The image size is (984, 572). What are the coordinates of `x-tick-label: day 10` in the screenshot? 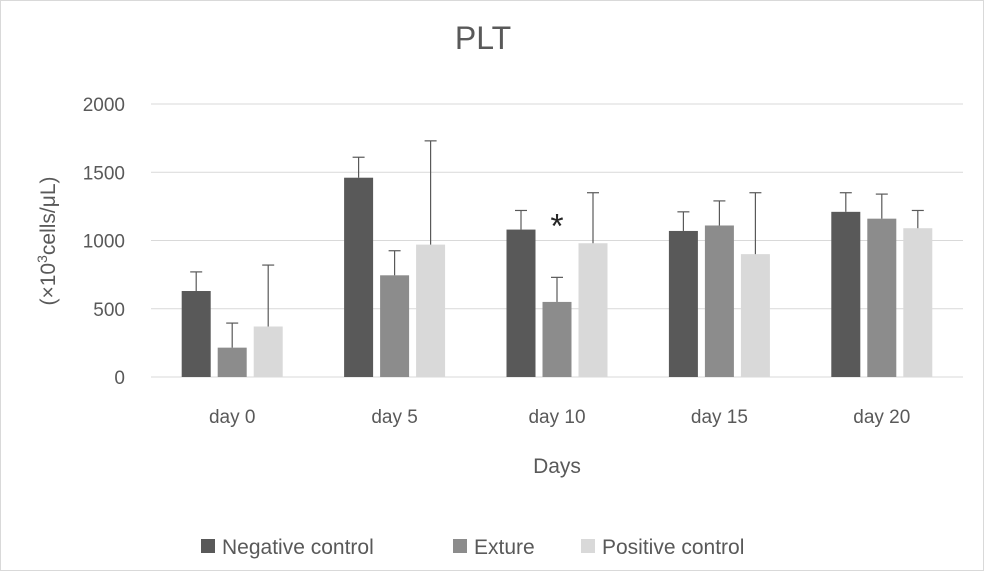 It's located at (556, 417).